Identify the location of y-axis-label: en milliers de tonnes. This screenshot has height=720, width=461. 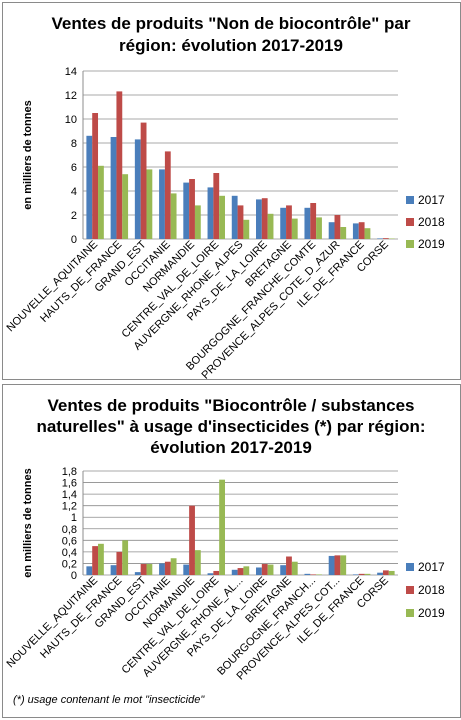
(28, 154).